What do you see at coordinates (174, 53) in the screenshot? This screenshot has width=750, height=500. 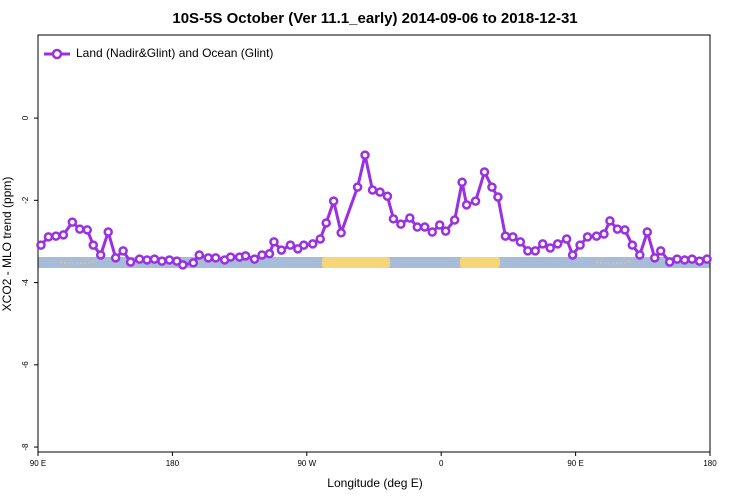 I see `legend-label: Land (Nadir&Glint) and Ocean (Glint)` at bounding box center [174, 53].